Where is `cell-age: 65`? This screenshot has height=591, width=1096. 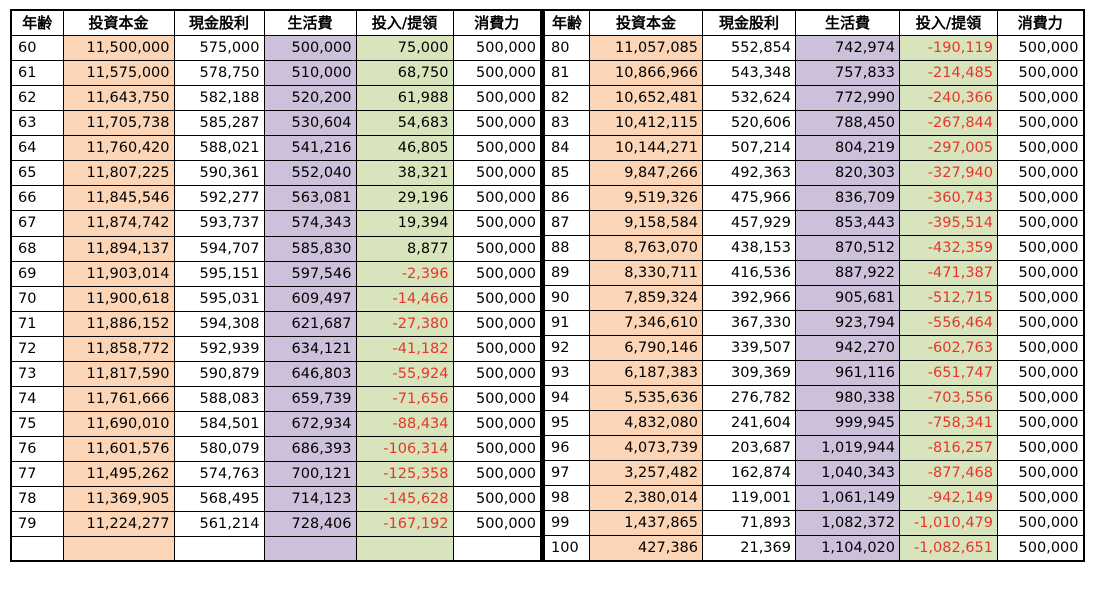
cell-age: 65 is located at coordinates (37, 173).